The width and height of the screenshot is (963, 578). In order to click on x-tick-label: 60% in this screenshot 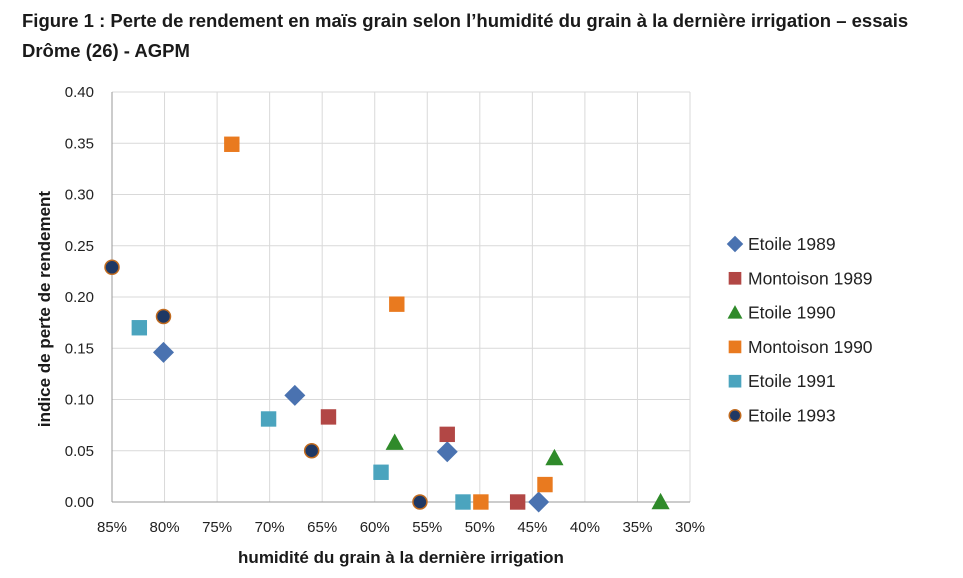, I will do `click(375, 527)`.